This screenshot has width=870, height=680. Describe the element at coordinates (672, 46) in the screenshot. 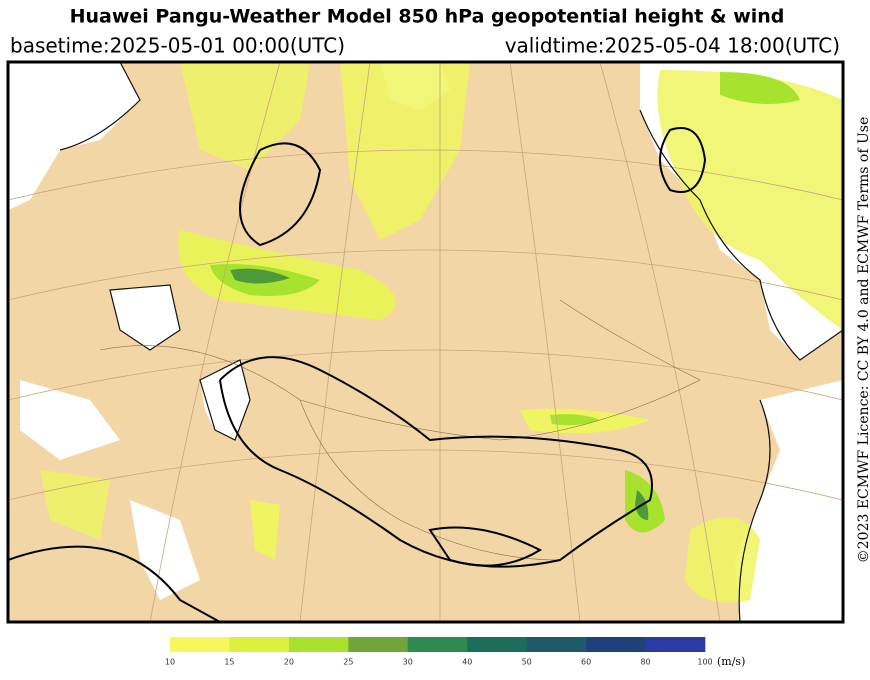

I see `validtime: validtime:2025-05-04 18:00(UTC)` at that location.